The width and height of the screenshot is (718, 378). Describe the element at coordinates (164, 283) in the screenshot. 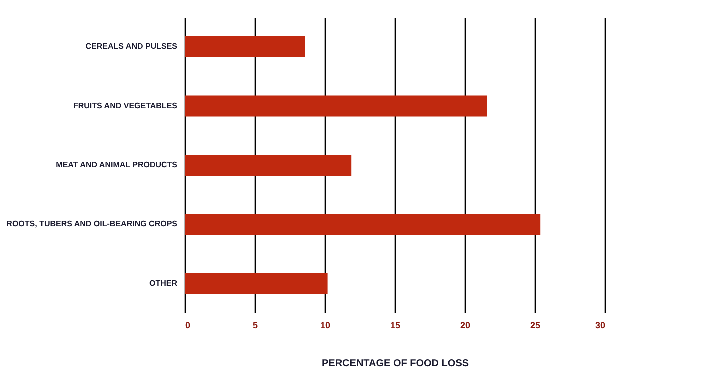

I see `y-tick-label: OTHER` at that location.